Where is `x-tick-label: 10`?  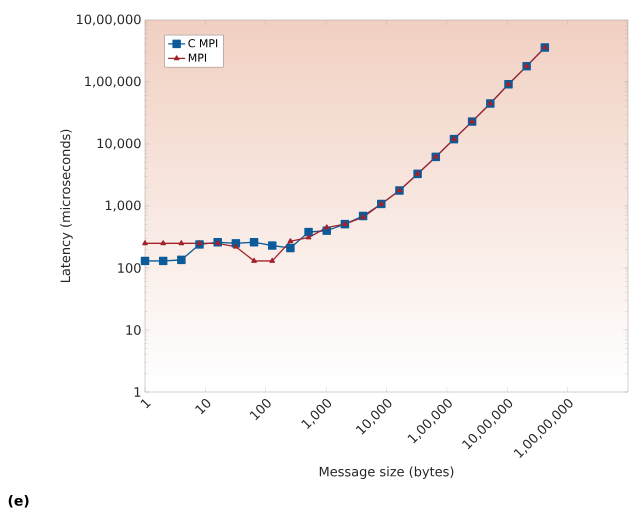
x-tick-label: 10 is located at coordinates (202, 406).